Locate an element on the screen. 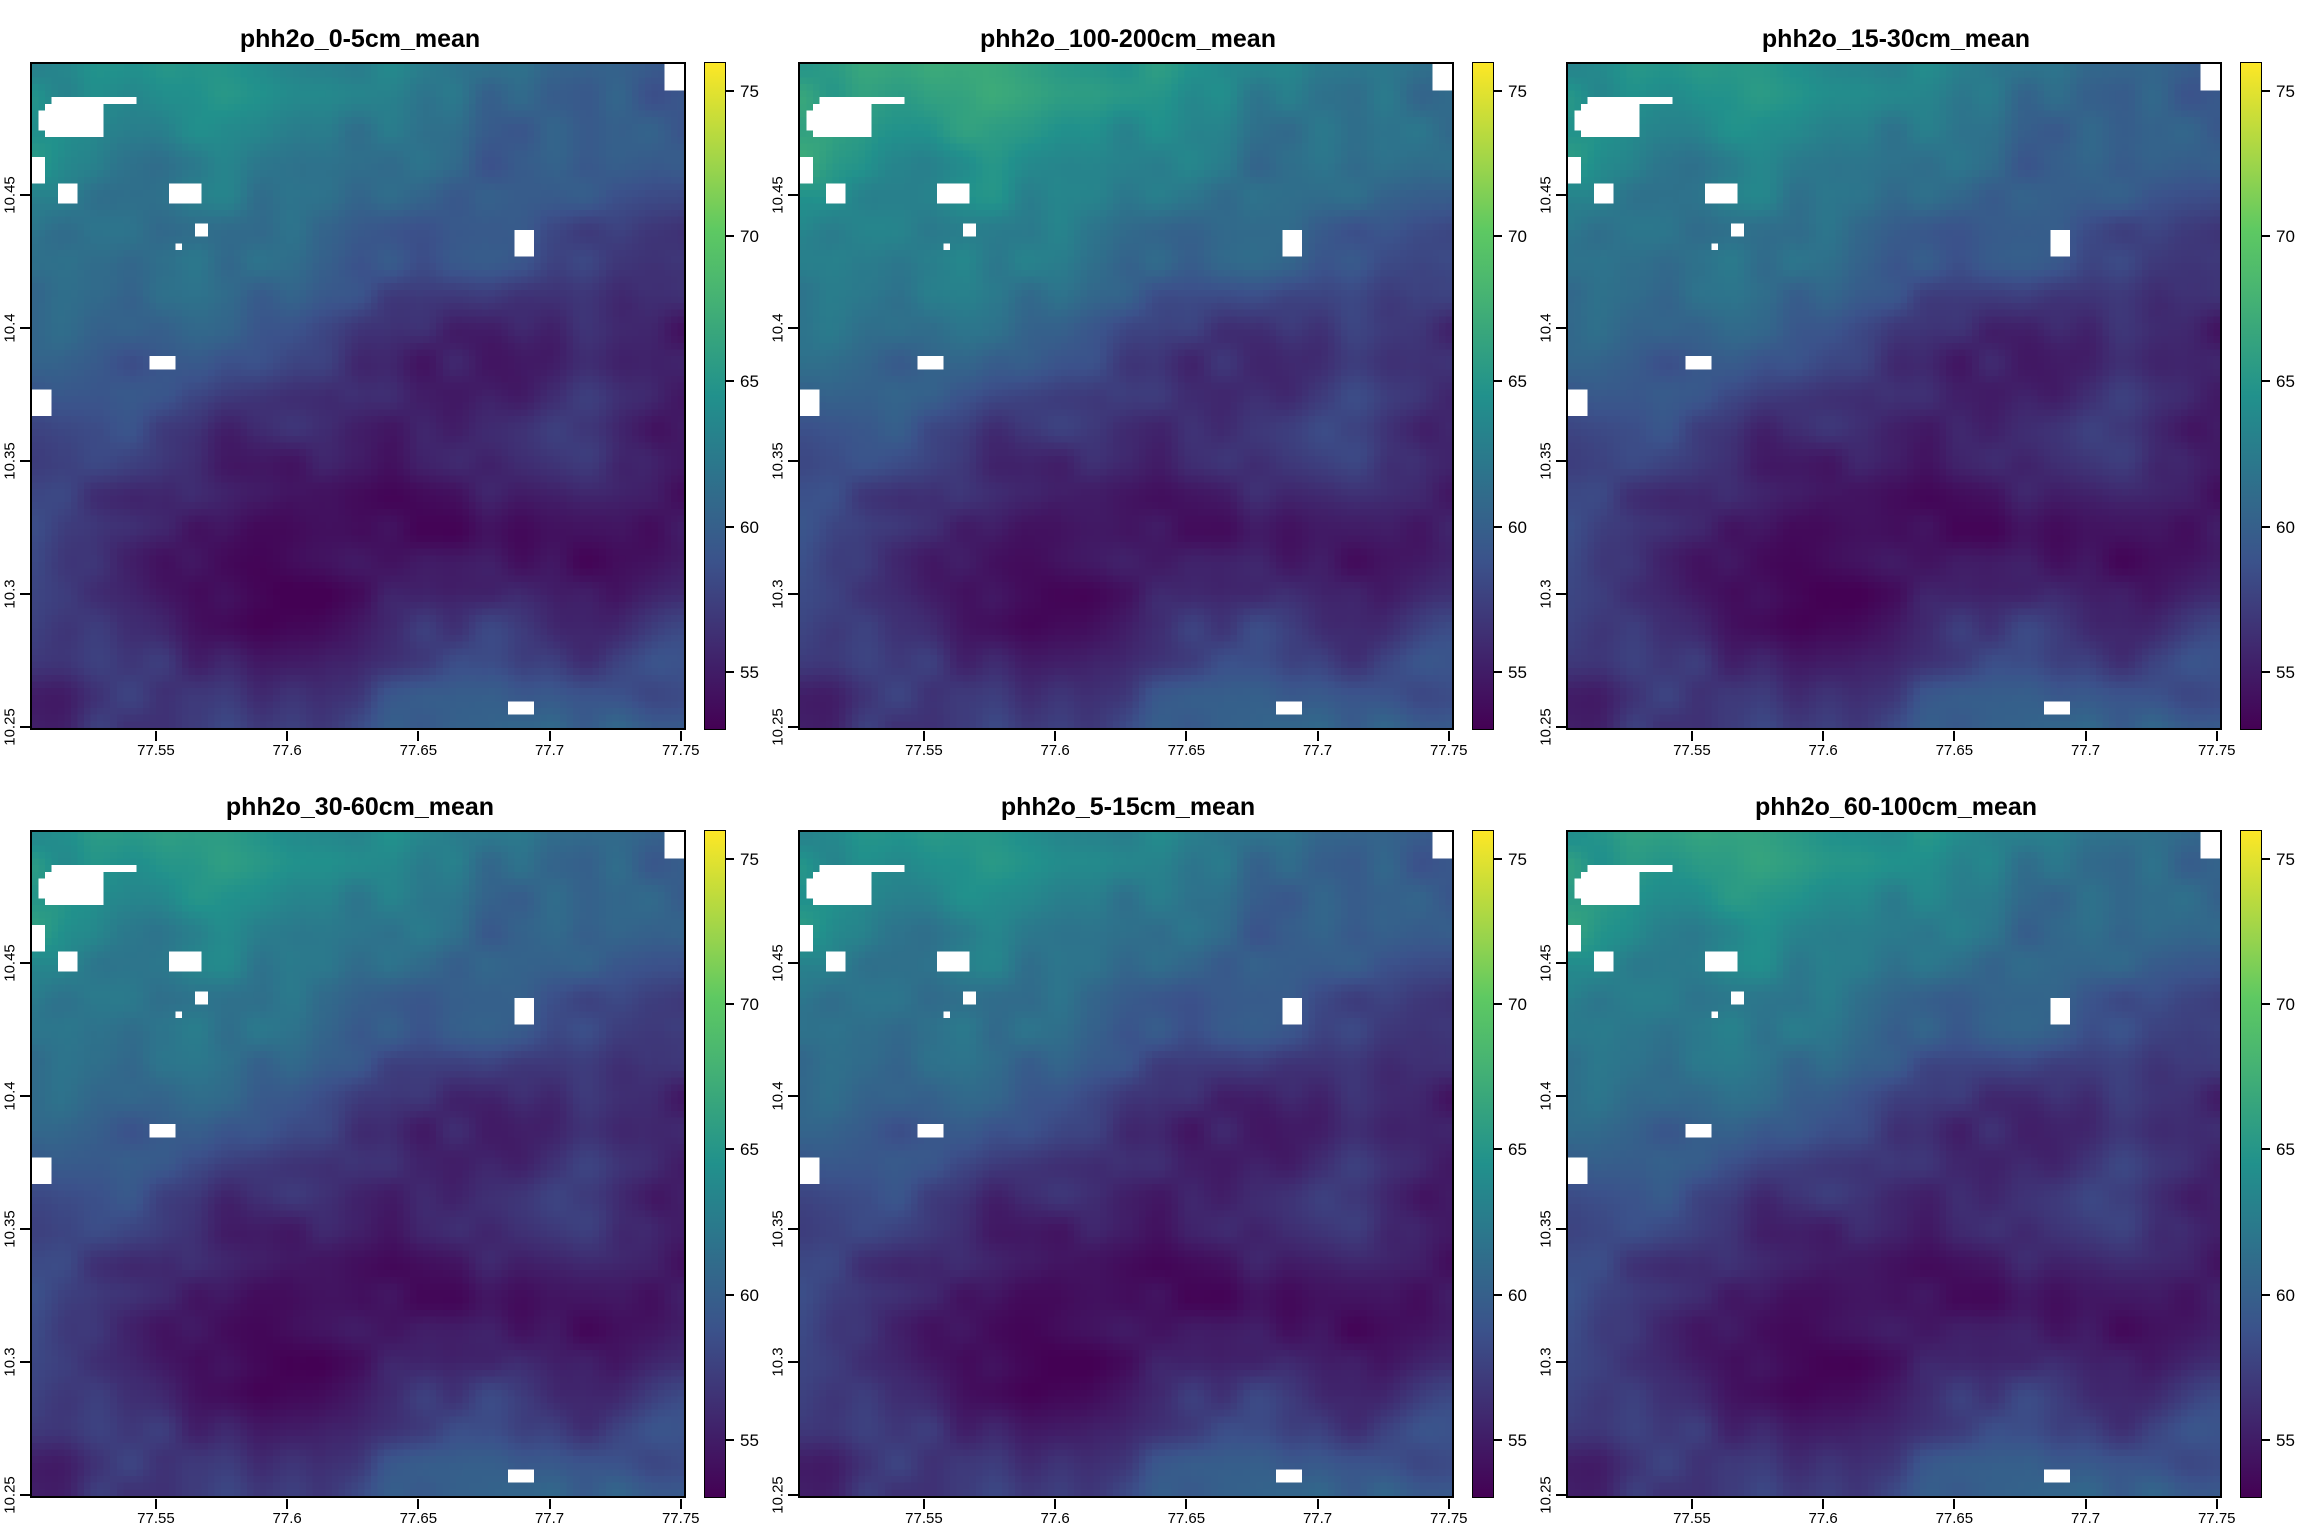 This screenshot has height=1536, width=2304. panel-title: phh2o_30-60cm_mean is located at coordinates (360, 807).